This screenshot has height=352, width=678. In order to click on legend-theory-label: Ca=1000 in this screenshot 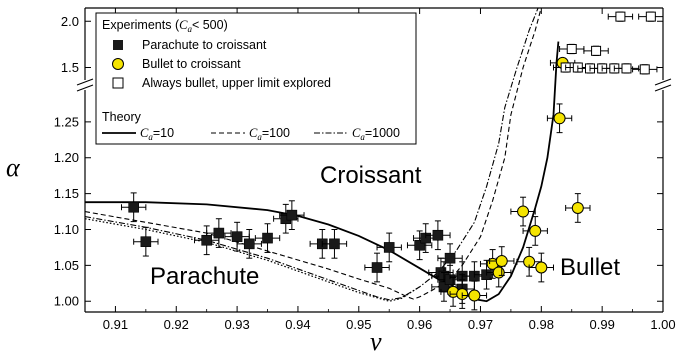, I will do `click(376, 134)`.